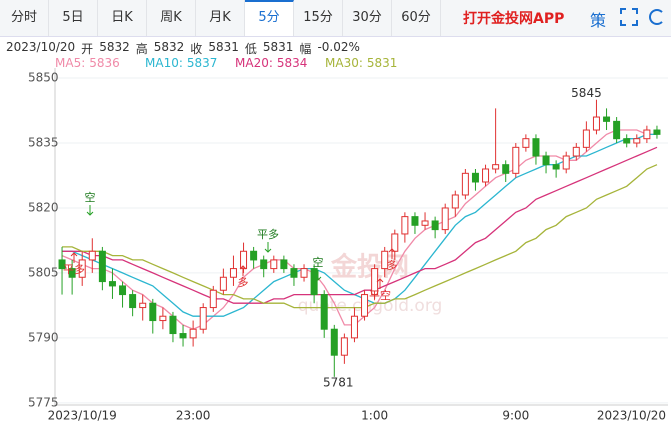  What do you see at coordinates (514, 19) in the screenshot?
I see `app-link: 打开金投网APP` at bounding box center [514, 19].